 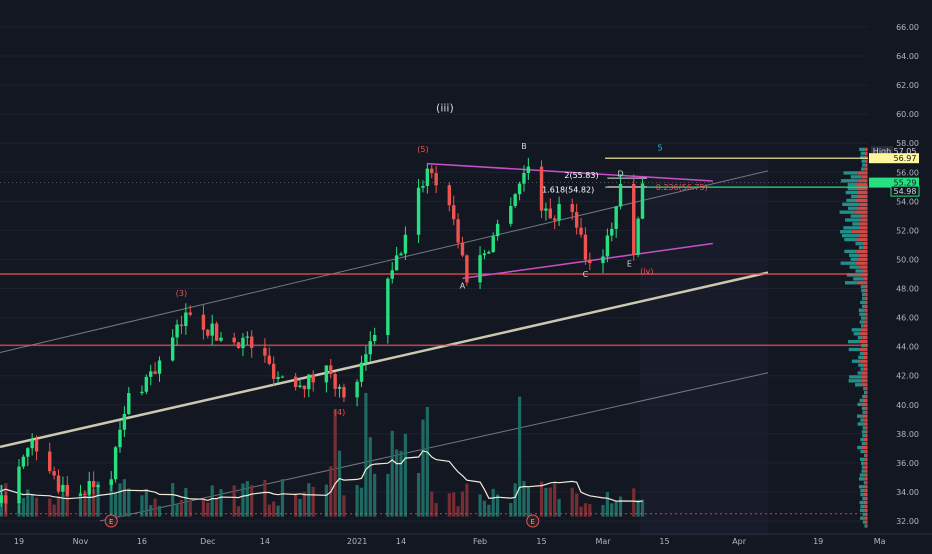 What do you see at coordinates (445, 107) in the screenshot?
I see `wave-label: (iii)` at bounding box center [445, 107].